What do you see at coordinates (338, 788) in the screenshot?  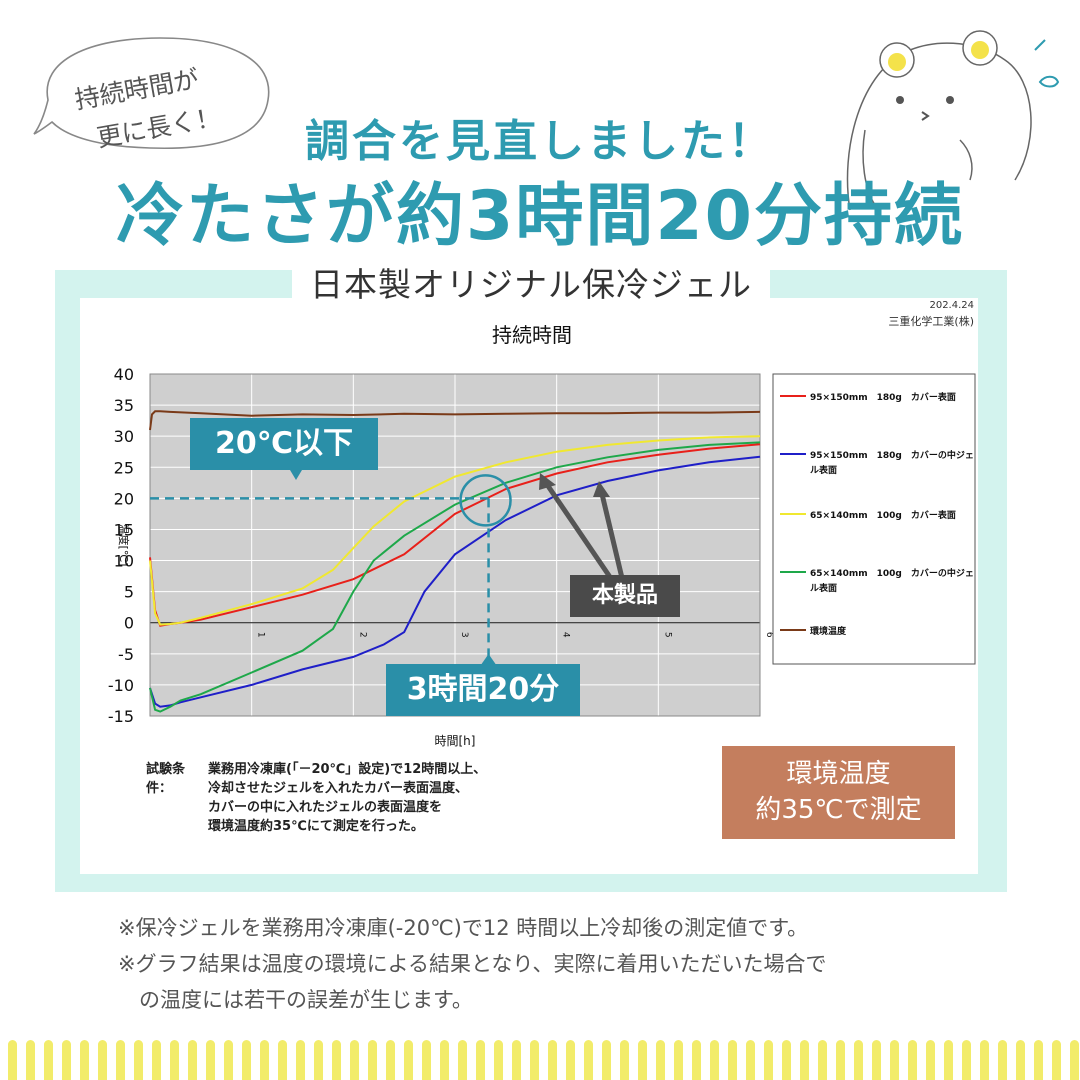 I see `test-condition-line: 冷却させたジェルを入れたカバー表面温度、` at bounding box center [338, 788].